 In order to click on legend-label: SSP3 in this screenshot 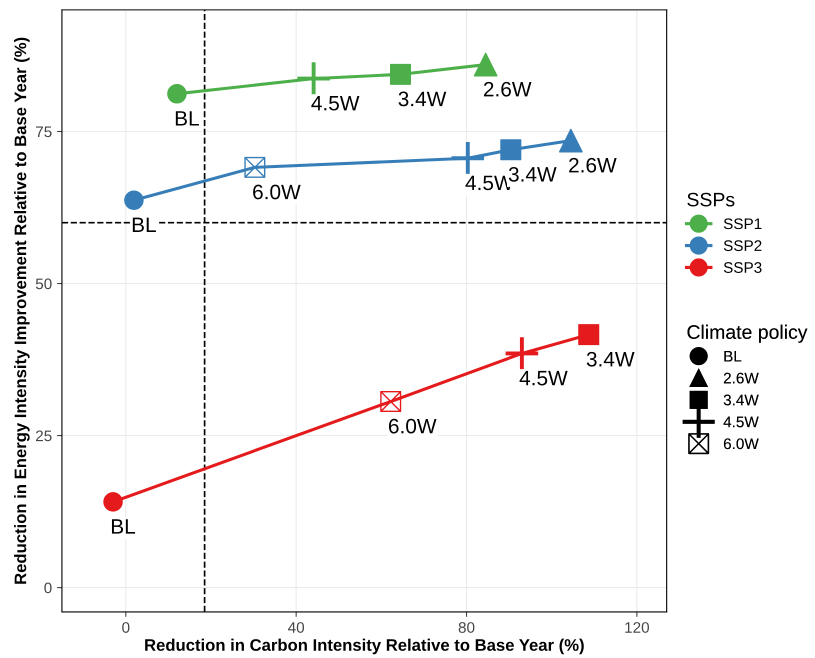, I will do `click(743, 267)`.